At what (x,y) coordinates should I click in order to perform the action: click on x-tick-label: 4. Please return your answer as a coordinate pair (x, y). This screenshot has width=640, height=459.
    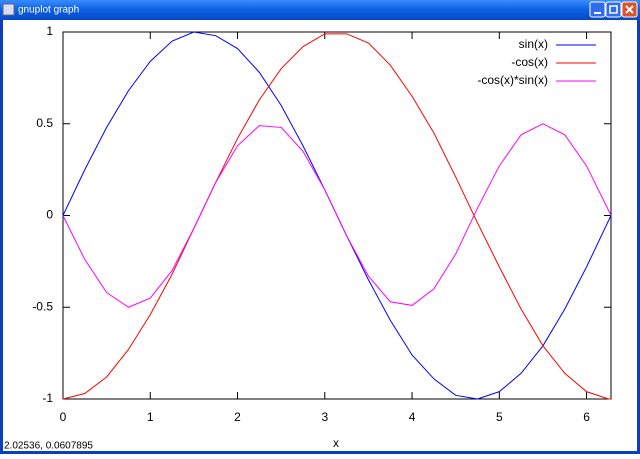
    Looking at the image, I should click on (412, 417).